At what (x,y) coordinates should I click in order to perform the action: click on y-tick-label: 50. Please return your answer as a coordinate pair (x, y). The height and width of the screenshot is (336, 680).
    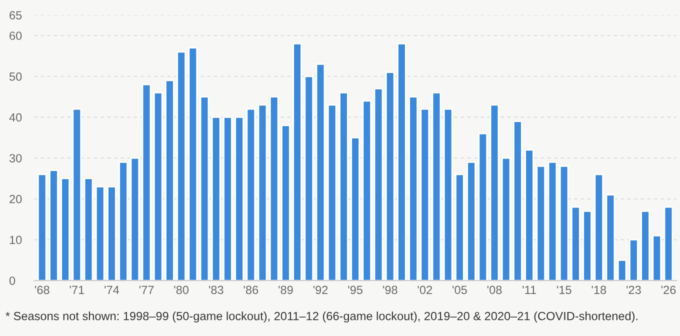
    Looking at the image, I should click on (15, 76).